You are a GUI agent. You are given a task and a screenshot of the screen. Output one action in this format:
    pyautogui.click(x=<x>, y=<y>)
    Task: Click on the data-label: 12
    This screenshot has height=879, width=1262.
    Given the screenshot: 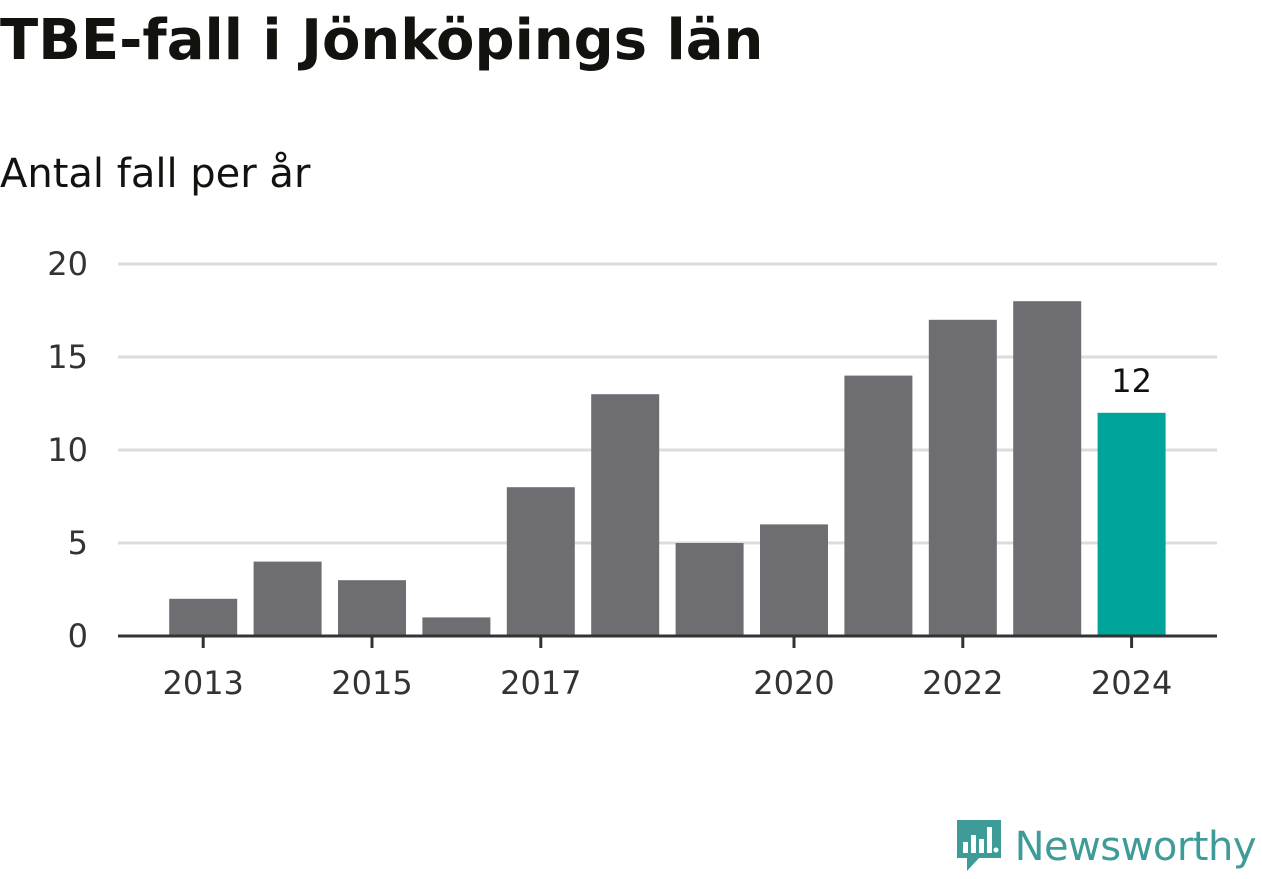 What is the action you would take?
    pyautogui.click(x=1131, y=381)
    